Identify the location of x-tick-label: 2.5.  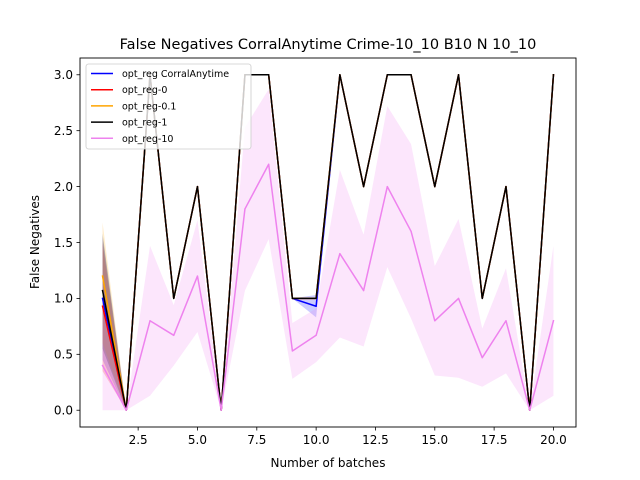
(138, 440).